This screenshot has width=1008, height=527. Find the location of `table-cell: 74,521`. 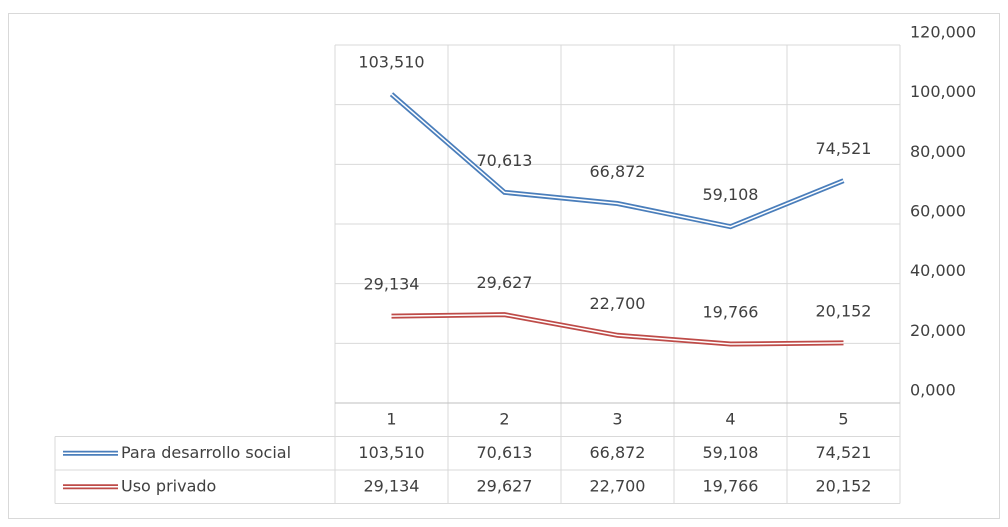

table-cell: 74,521 is located at coordinates (844, 452).